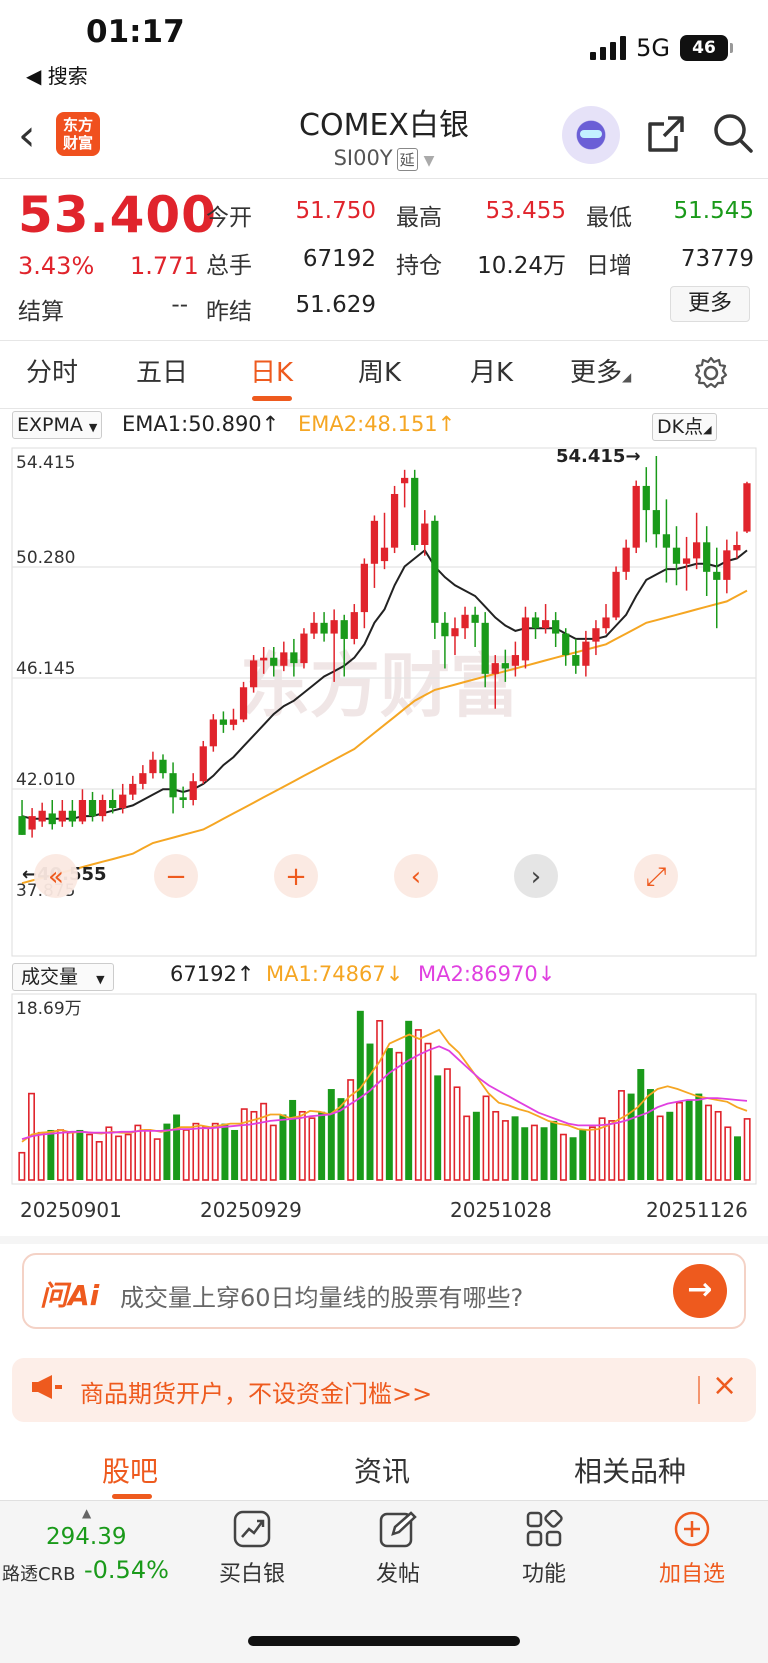 The height and width of the screenshot is (1663, 768). What do you see at coordinates (52, 373) in the screenshot?
I see `tab-intraday: 分时` at bounding box center [52, 373].